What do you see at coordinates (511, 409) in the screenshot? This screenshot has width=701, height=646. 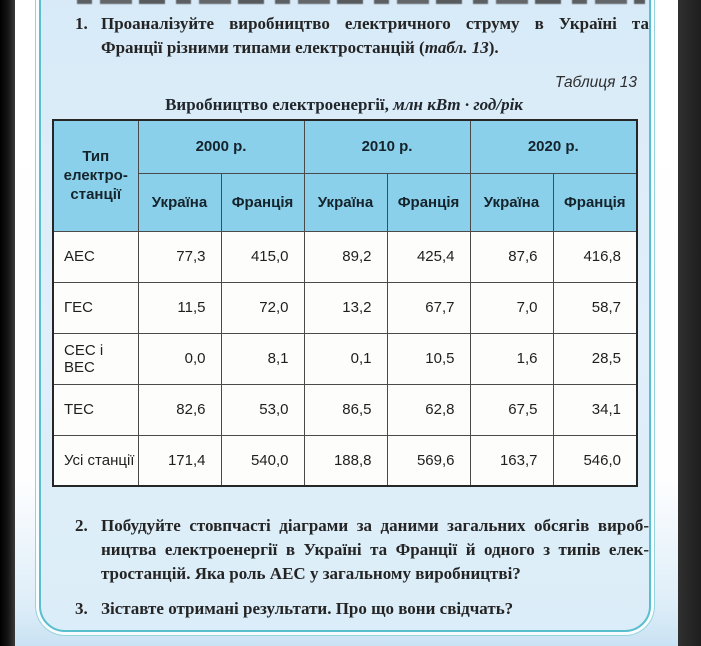 I see `value-cell: 67,5` at bounding box center [511, 409].